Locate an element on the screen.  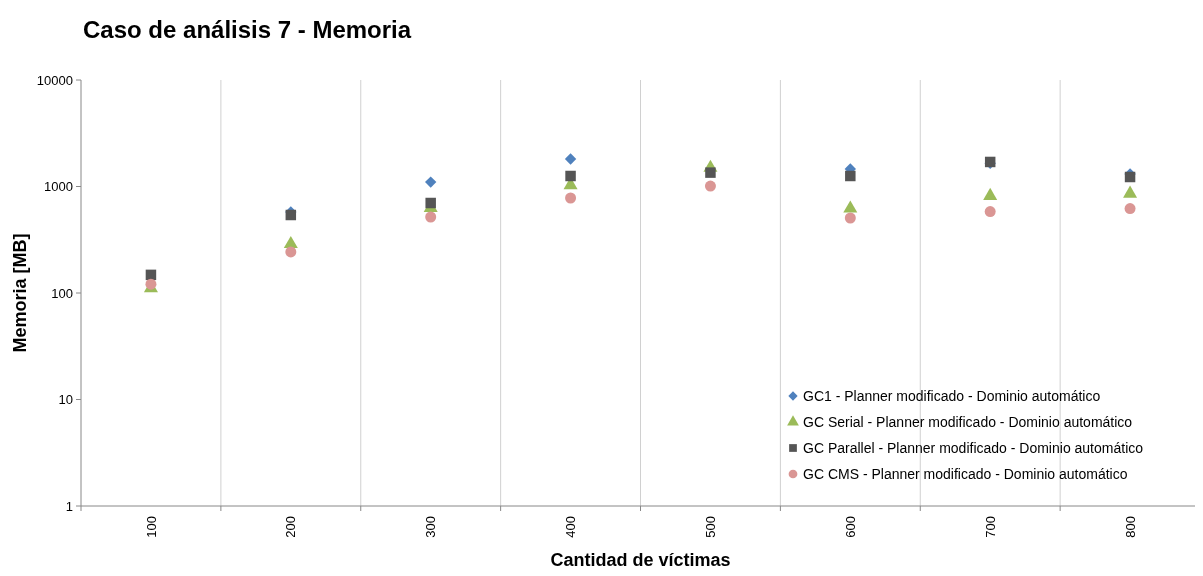
x-axis-title: Cantidad de víctimas is located at coordinates (640, 560).